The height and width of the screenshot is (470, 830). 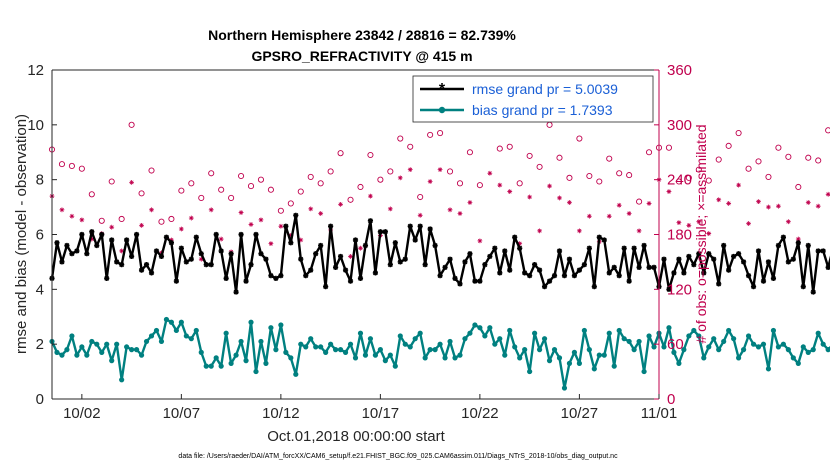 I want to click on legend-rmse-marker: *, so click(x=442, y=89).